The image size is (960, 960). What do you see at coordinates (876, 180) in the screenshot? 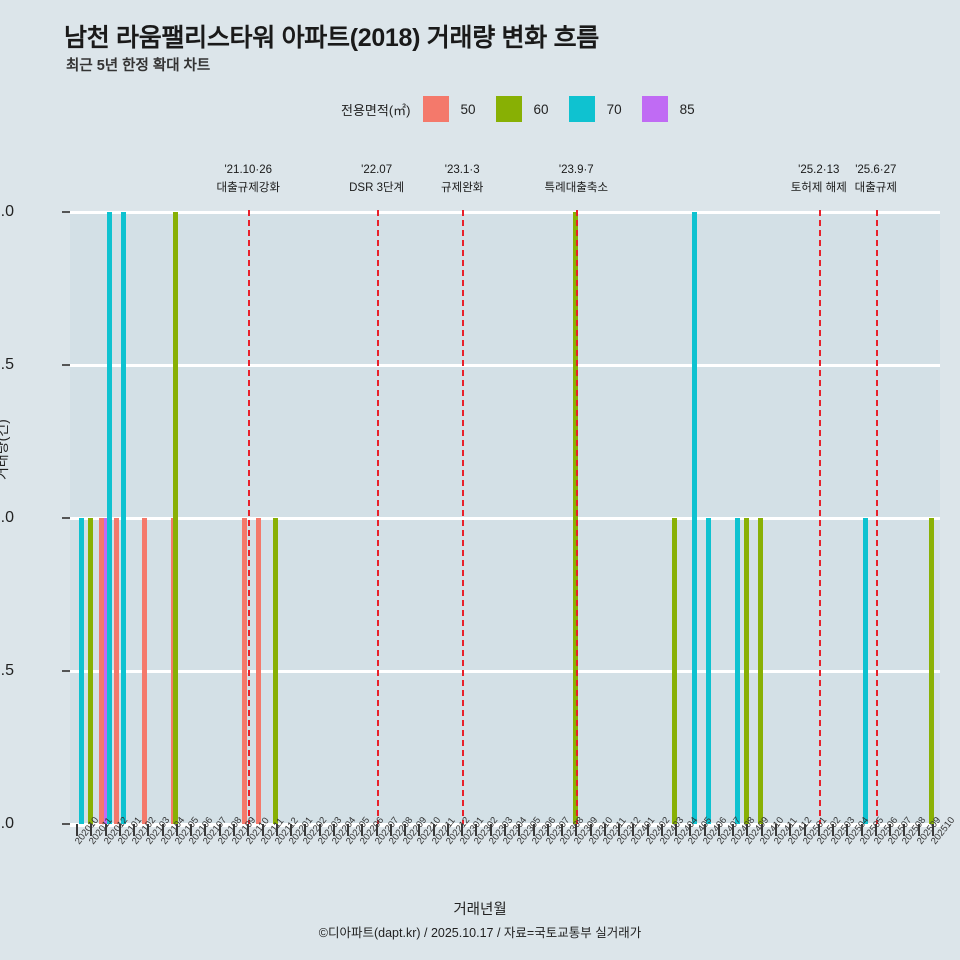
I see `event-annotation-202506: '25.6·27 대출규제` at bounding box center [876, 180].